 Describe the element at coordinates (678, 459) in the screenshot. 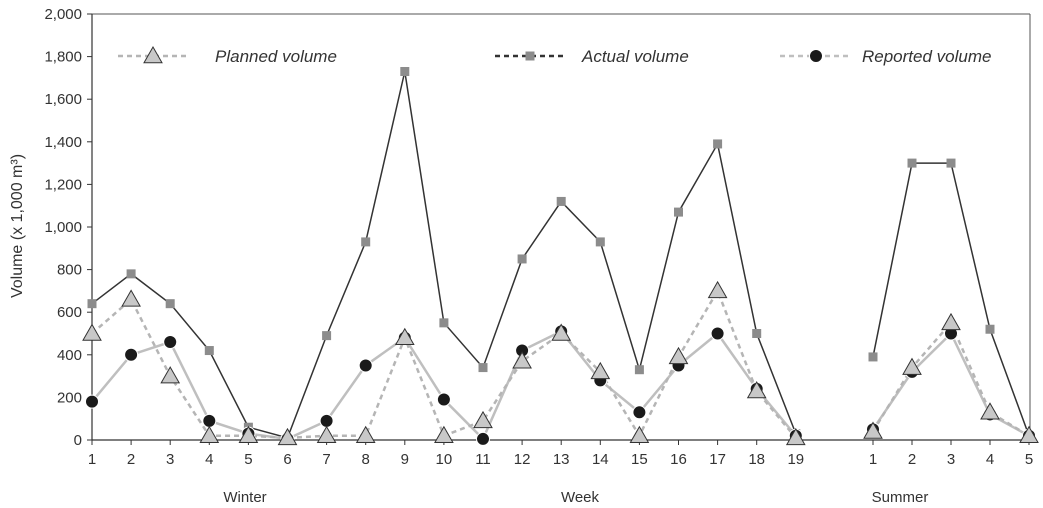

I see `x-tick-label: 16` at that location.